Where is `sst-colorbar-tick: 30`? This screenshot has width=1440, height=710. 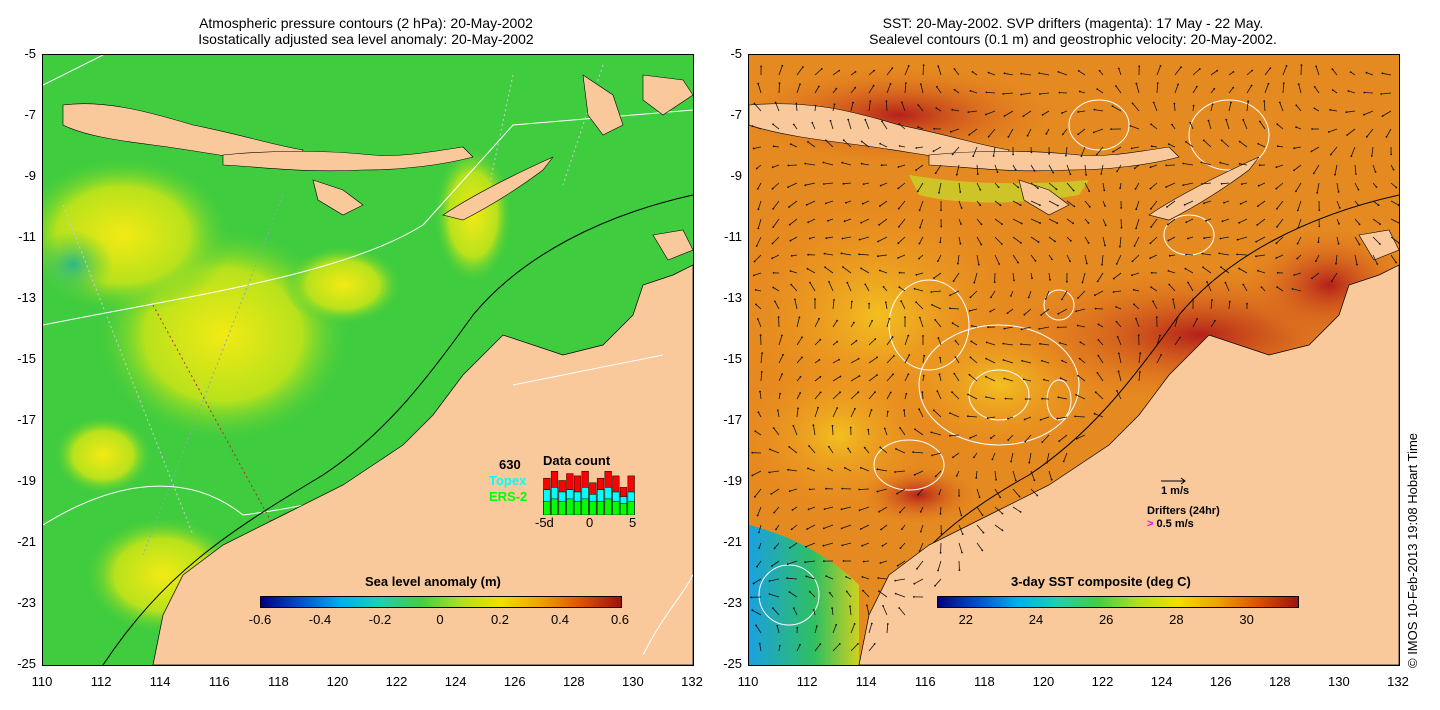 sst-colorbar-tick: 30 is located at coordinates (1246, 619).